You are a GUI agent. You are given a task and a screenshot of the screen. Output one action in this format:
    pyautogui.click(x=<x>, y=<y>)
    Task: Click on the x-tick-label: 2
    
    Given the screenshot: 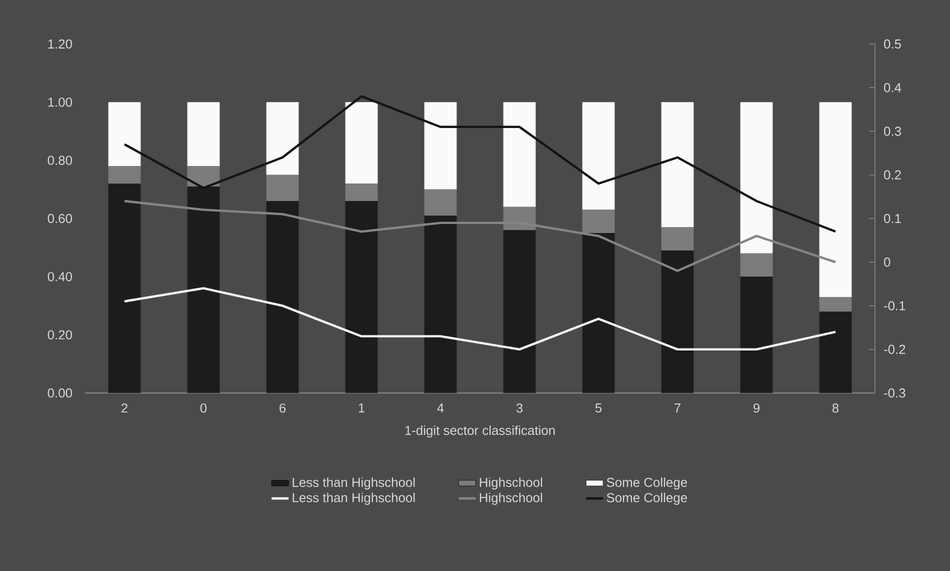 What is the action you would take?
    pyautogui.click(x=125, y=408)
    